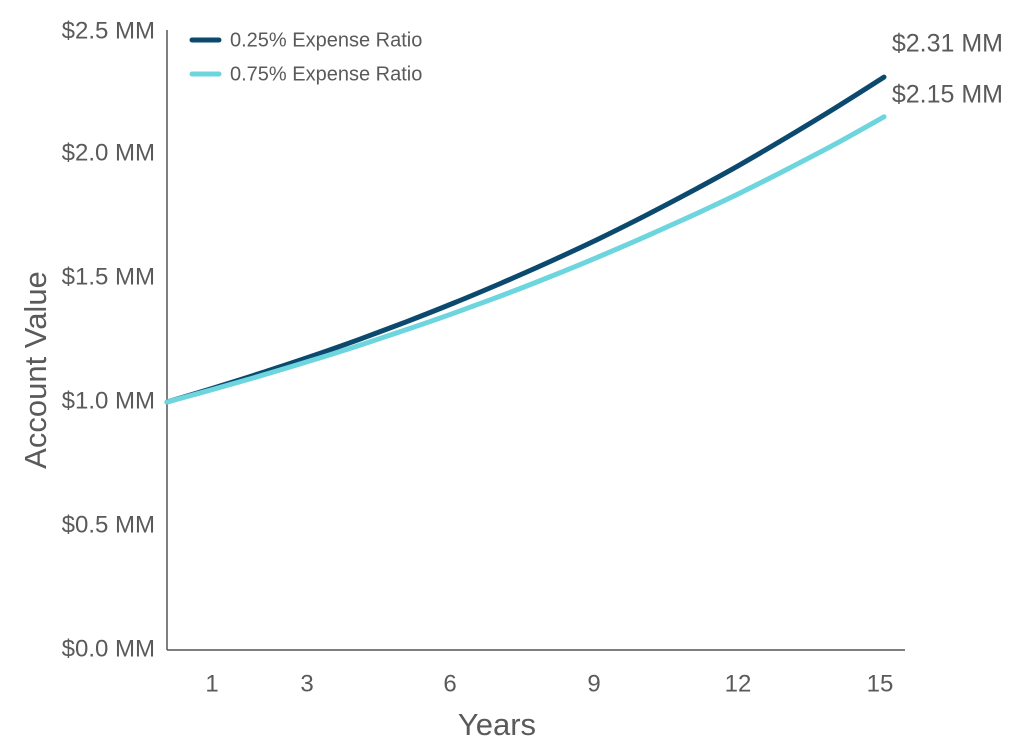 This screenshot has width=1024, height=752. Describe the element at coordinates (593, 683) in the screenshot. I see `x-tick-label: 9` at that location.